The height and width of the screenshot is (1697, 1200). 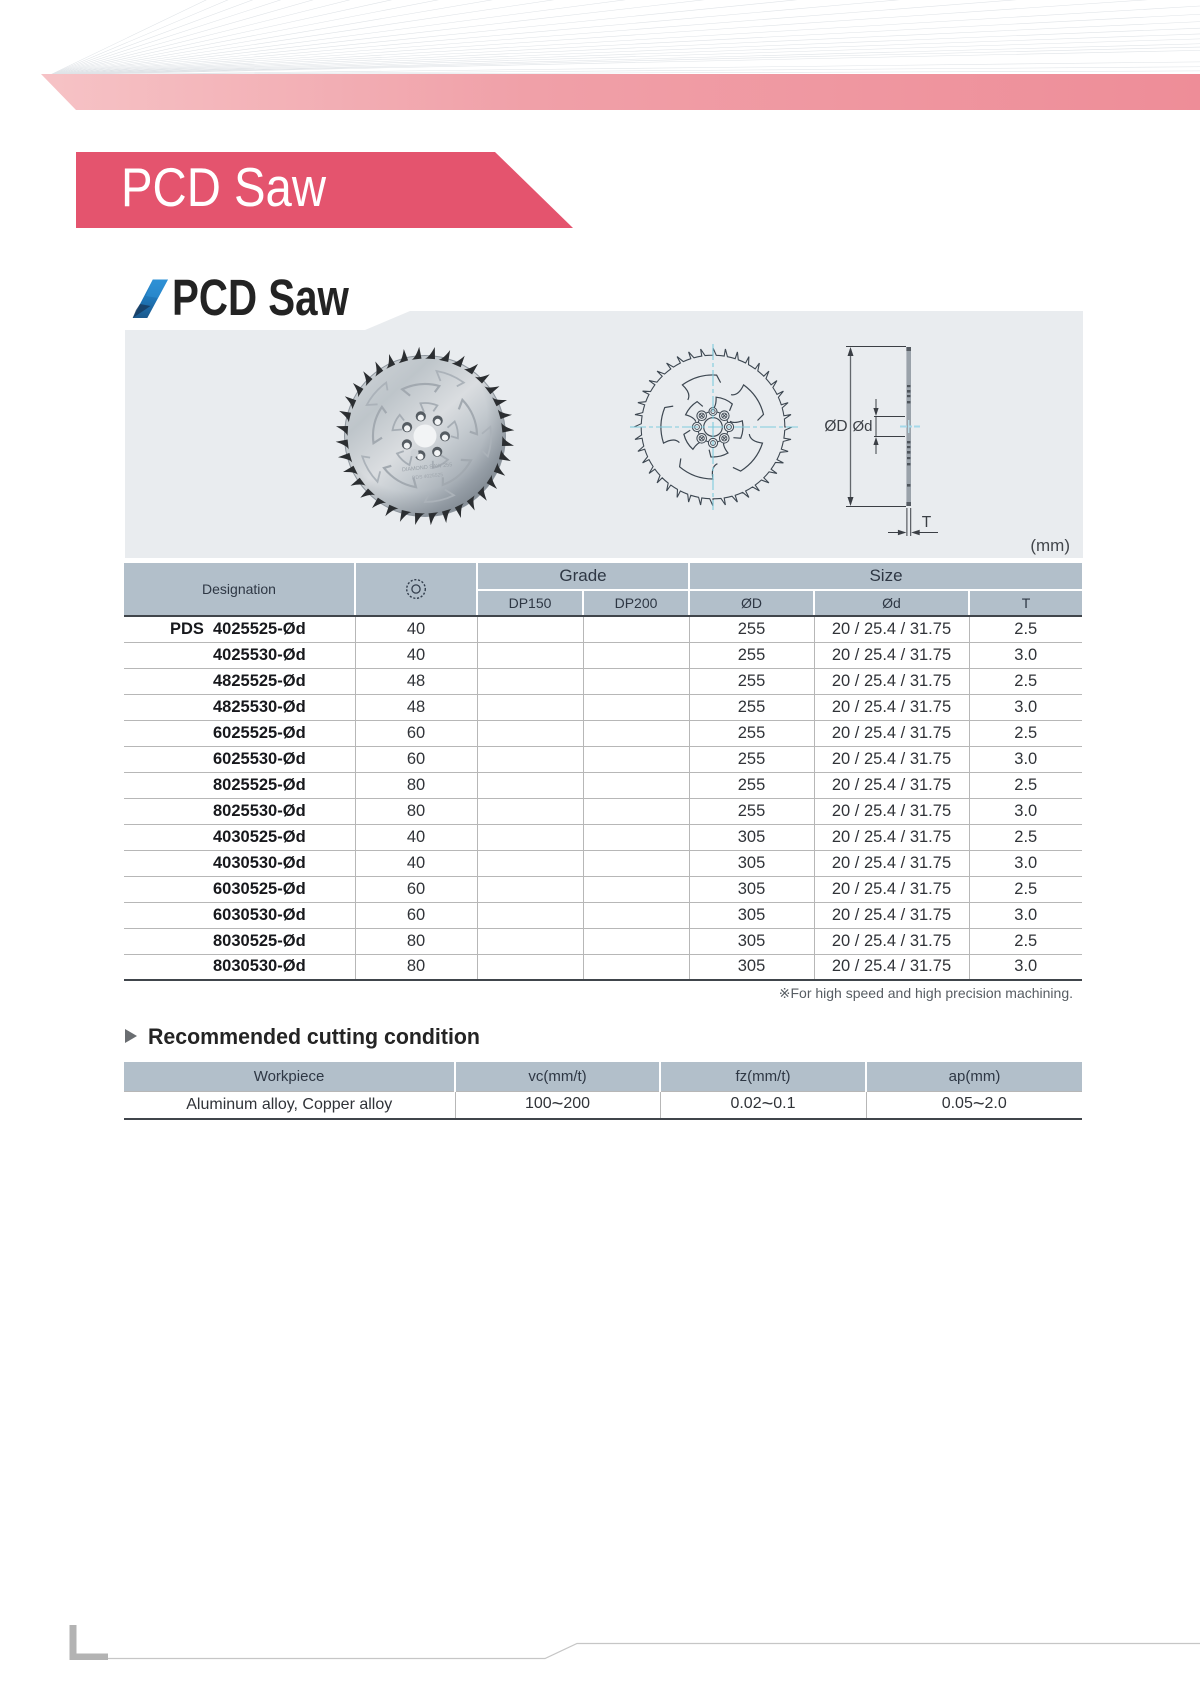 I want to click on svg-text: T, so click(x=927, y=522).